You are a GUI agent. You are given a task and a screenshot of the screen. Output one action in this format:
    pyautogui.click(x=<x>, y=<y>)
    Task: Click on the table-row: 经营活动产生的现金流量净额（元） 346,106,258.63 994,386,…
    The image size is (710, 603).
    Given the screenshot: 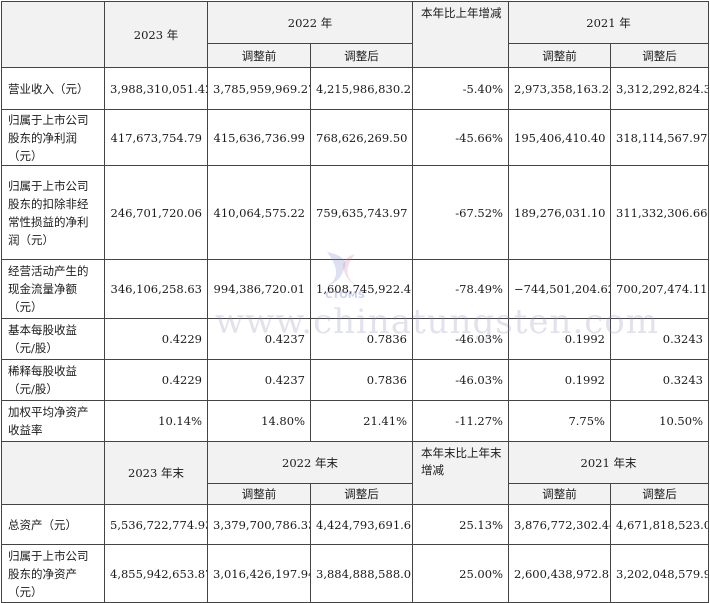 What is the action you would take?
    pyautogui.click(x=355, y=289)
    